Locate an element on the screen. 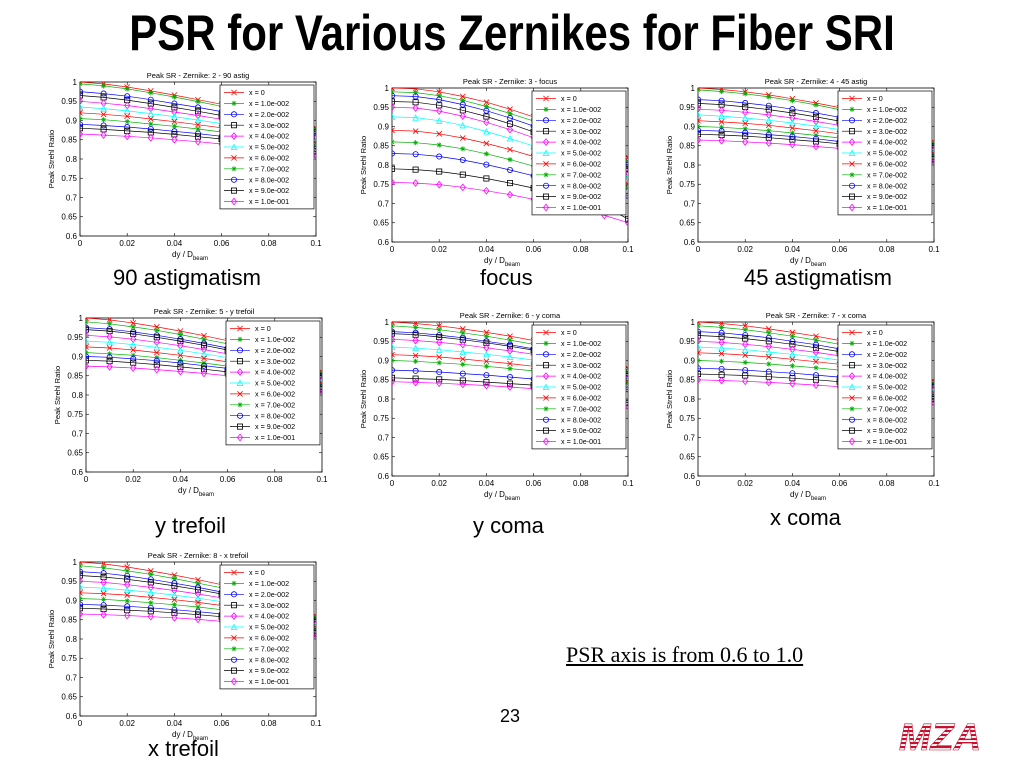 The width and height of the screenshot is (1024, 768). page-number: 23 is located at coordinates (510, 716).